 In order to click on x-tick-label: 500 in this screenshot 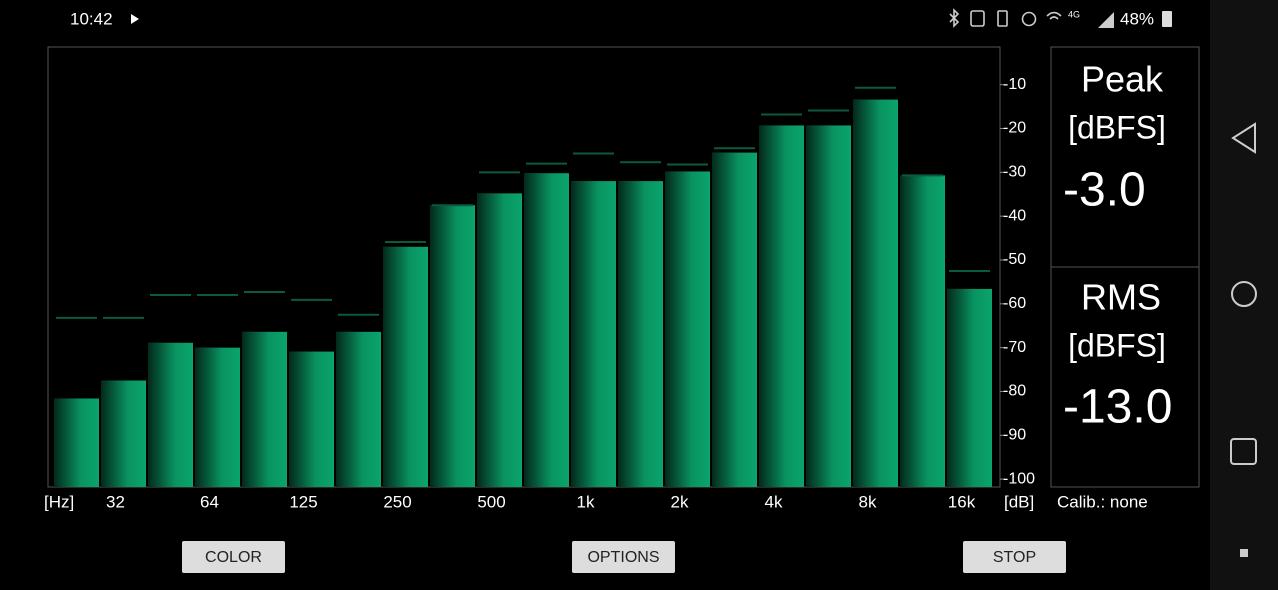, I will do `click(491, 501)`.